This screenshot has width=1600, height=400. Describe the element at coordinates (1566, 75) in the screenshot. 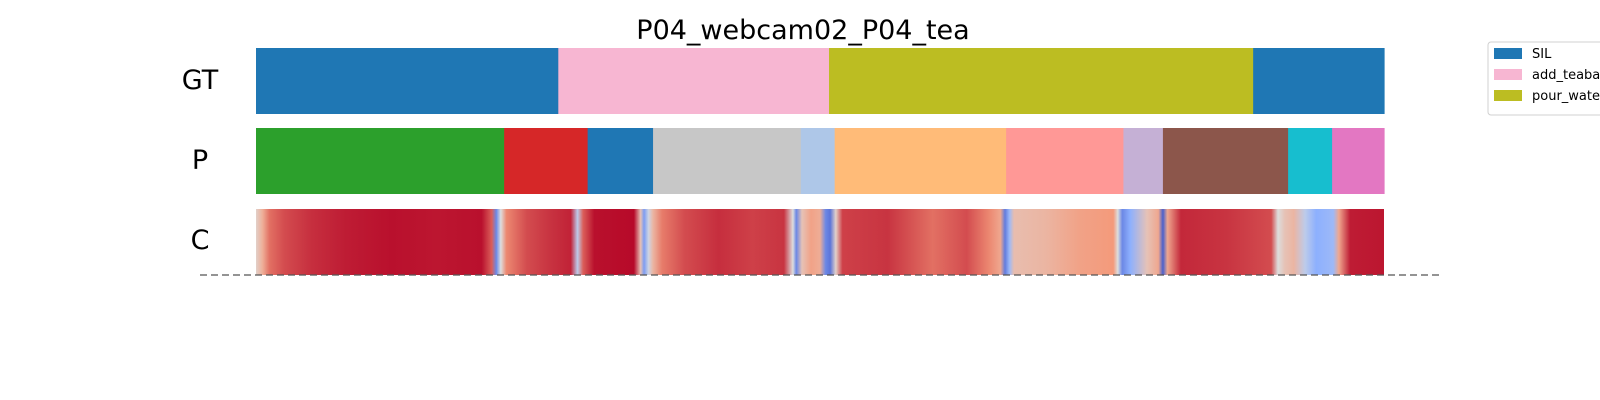

I see `legend-label-2: add_teaba` at that location.